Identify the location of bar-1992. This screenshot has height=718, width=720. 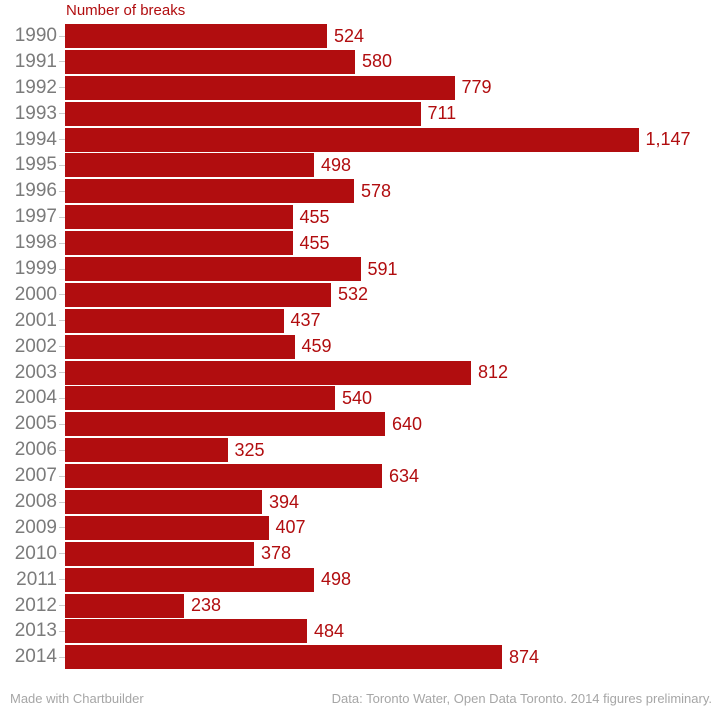
(260, 87).